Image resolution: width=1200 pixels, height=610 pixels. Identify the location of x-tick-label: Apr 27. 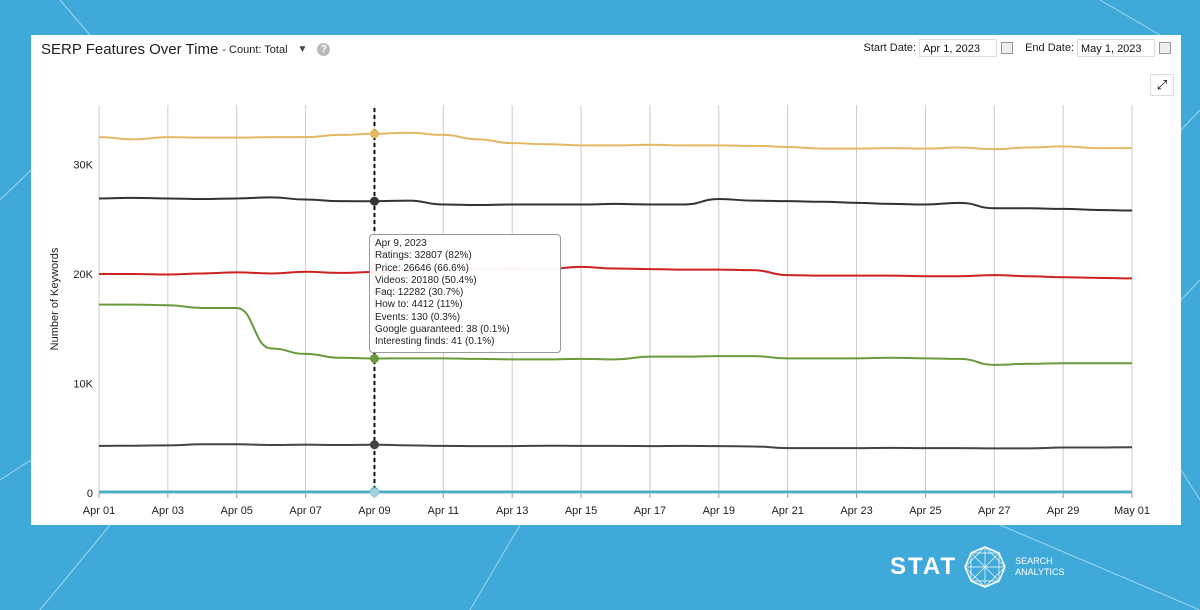
(994, 511).